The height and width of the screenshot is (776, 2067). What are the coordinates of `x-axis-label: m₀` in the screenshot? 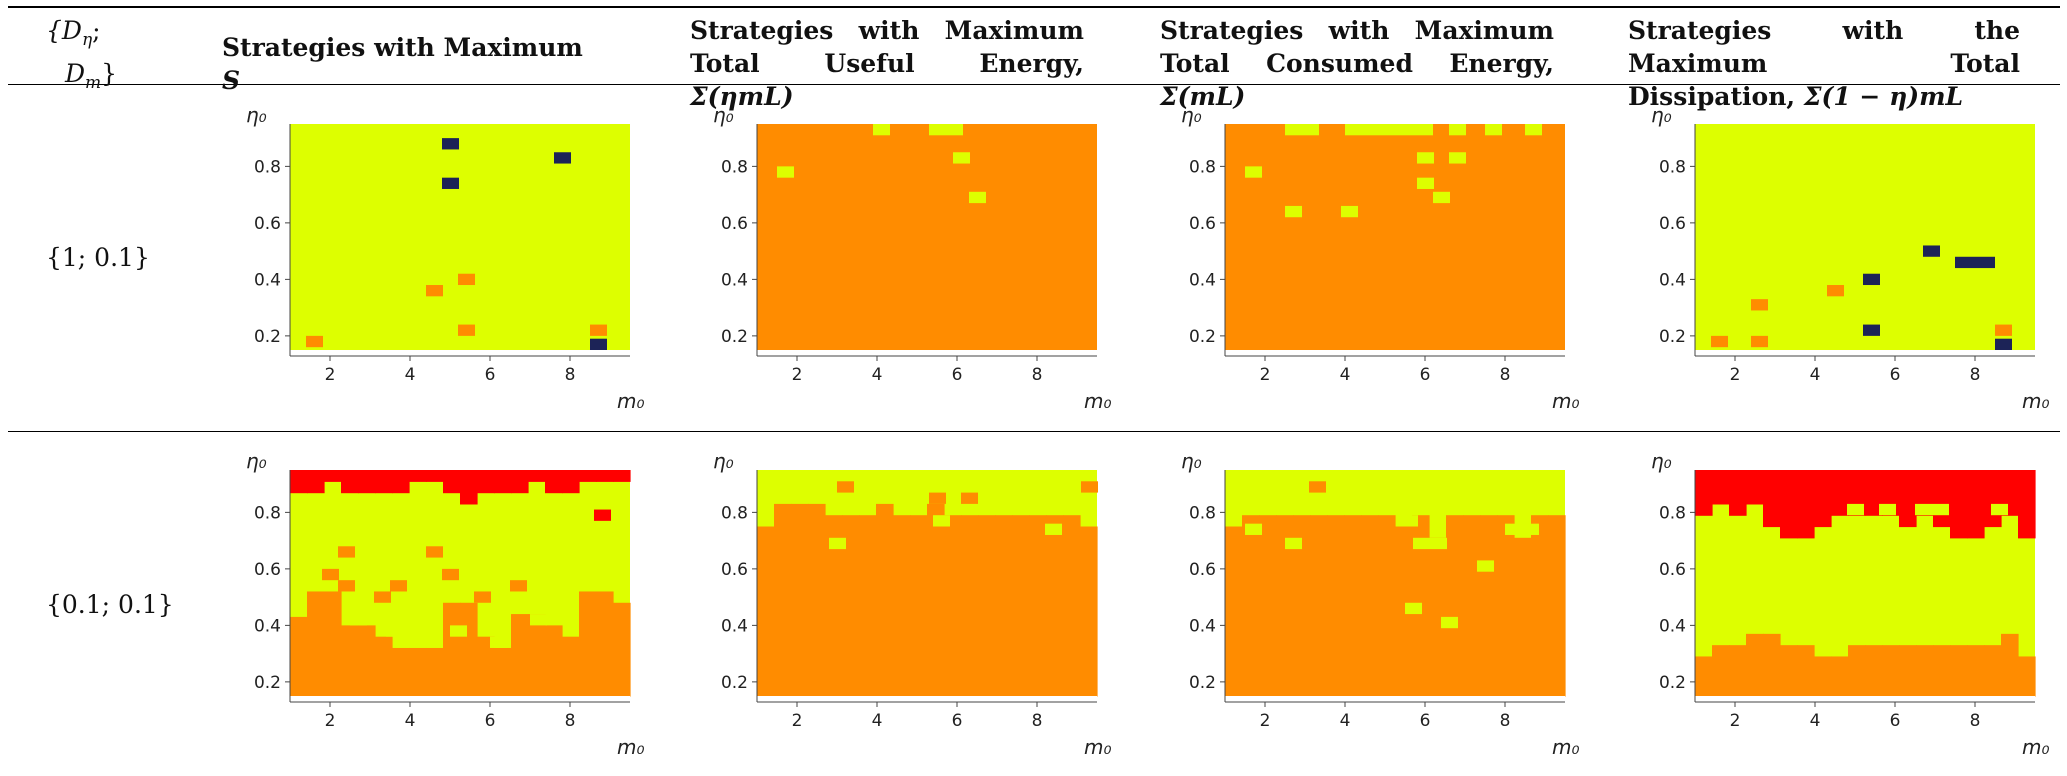 It's located at (2036, 747).